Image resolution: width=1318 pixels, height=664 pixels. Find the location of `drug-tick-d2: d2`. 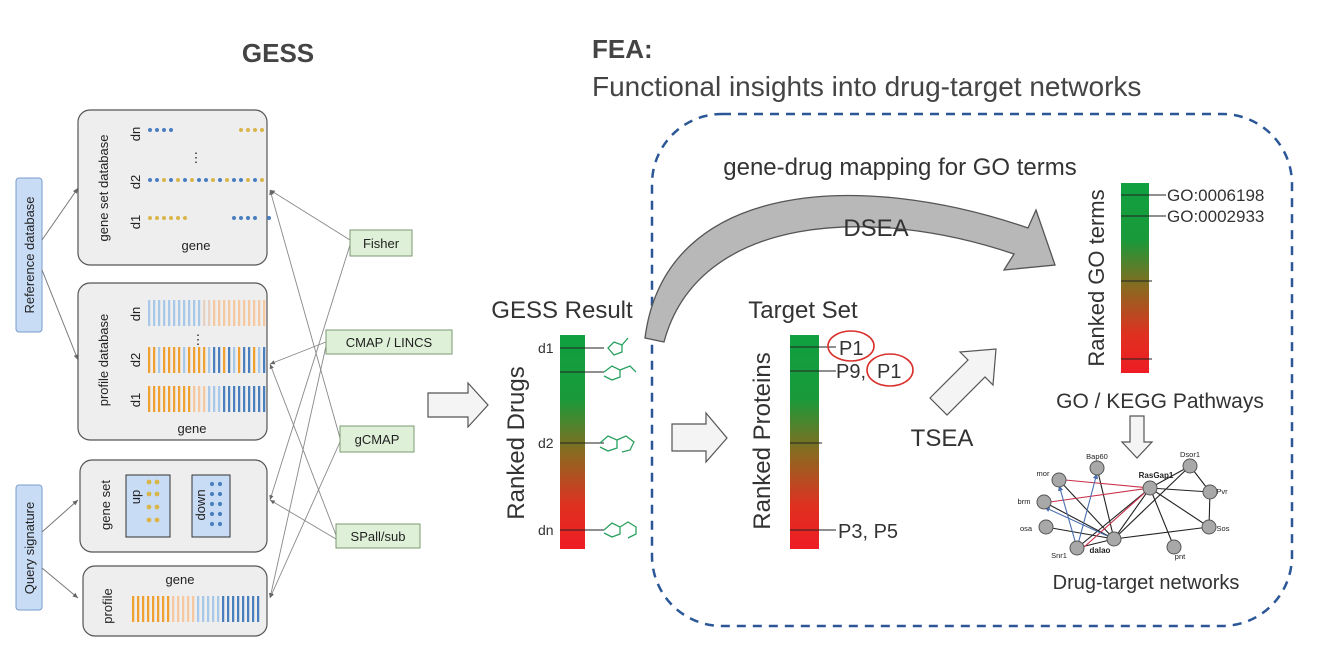

drug-tick-d2: d2 is located at coordinates (546, 443).